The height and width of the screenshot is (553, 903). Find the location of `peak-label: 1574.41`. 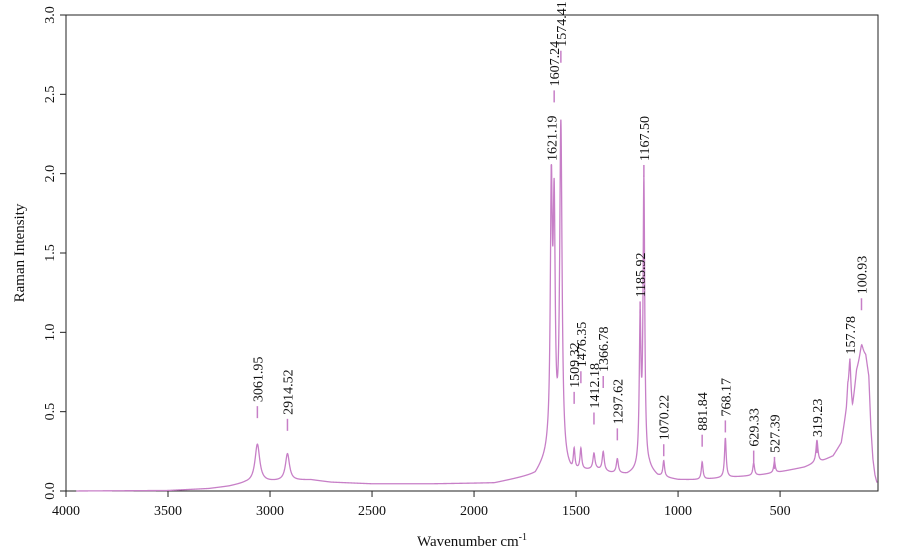

peak-label: 1574.41 is located at coordinates (562, 24).